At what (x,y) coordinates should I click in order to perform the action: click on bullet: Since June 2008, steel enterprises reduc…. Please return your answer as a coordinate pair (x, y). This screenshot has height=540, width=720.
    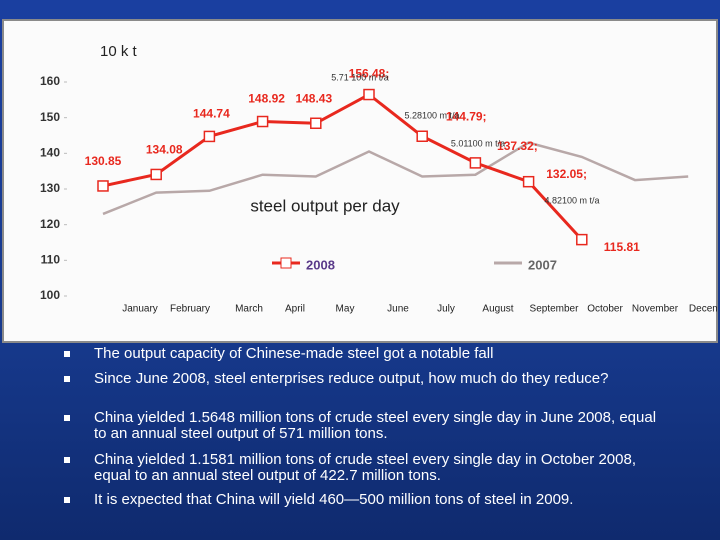
    Looking at the image, I should click on (364, 379).